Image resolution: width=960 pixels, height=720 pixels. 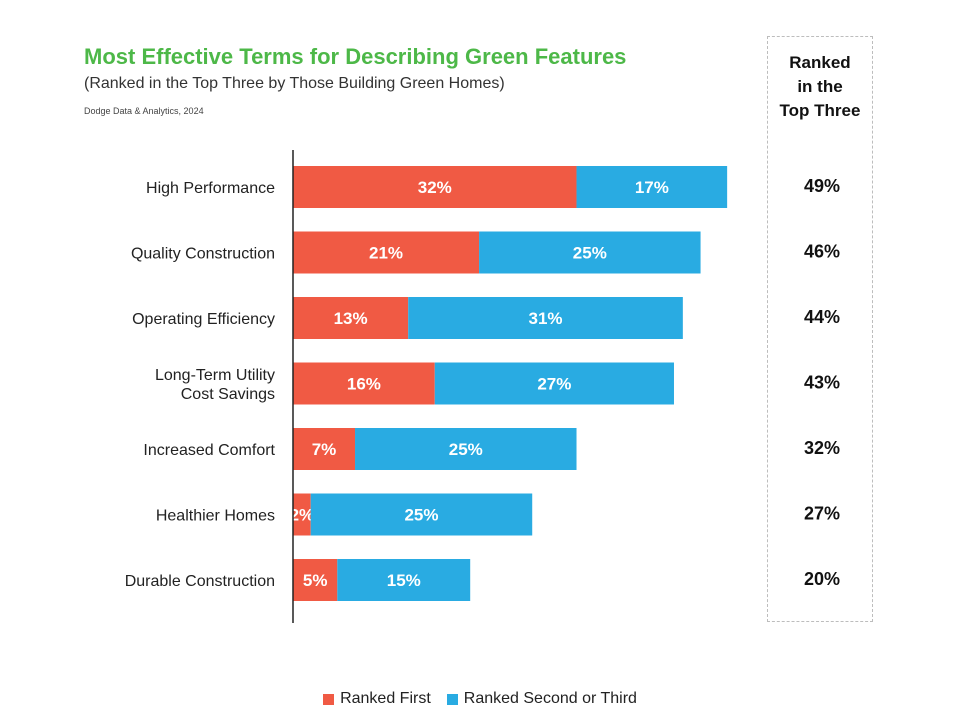 I want to click on bar-value-label: 15%, so click(x=404, y=580).